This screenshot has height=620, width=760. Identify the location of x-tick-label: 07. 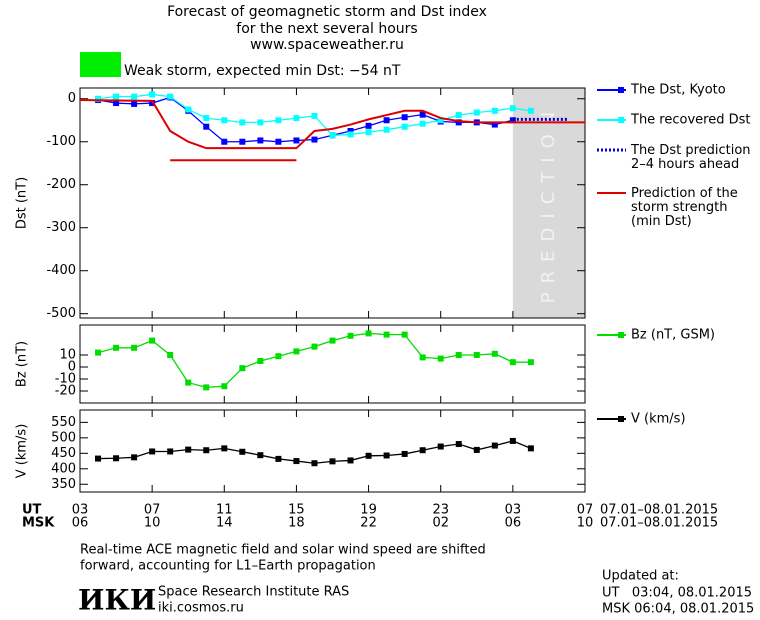
(152, 510).